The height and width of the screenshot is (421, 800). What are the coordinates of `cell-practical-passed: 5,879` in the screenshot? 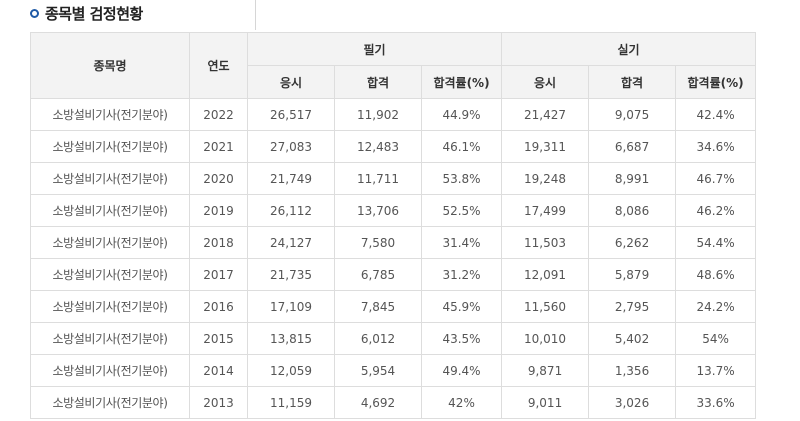 It's located at (632, 274).